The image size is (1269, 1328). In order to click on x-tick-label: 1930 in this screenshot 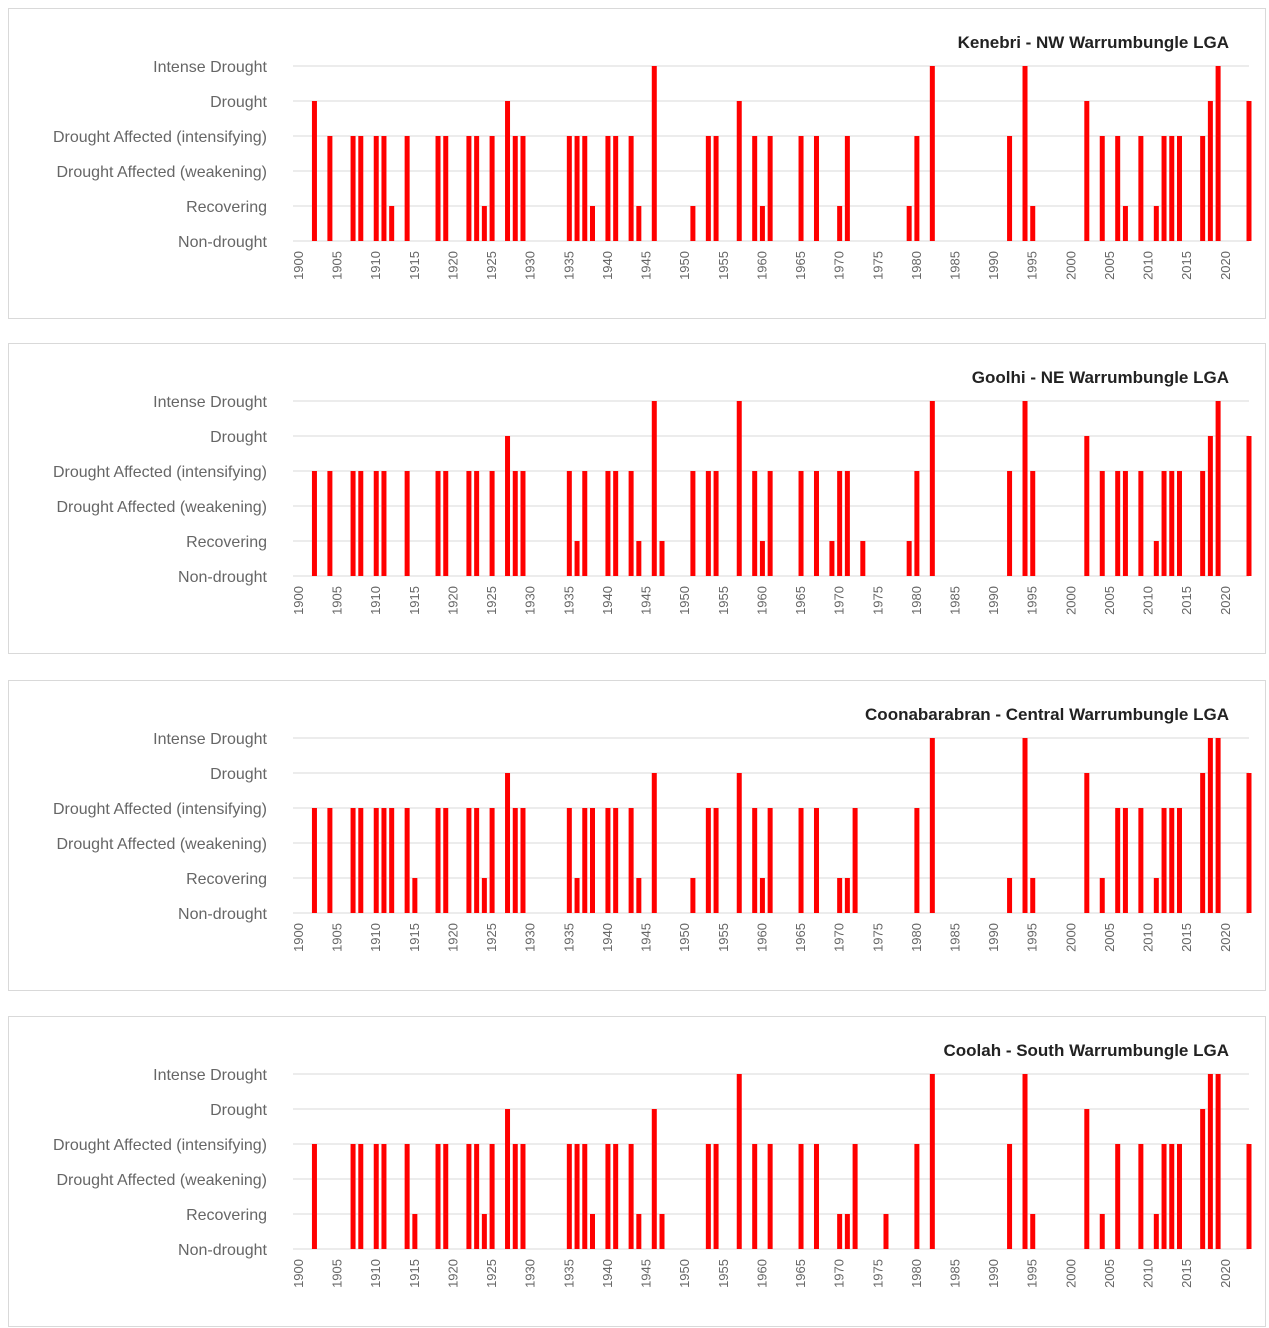, I will do `click(530, 600)`.